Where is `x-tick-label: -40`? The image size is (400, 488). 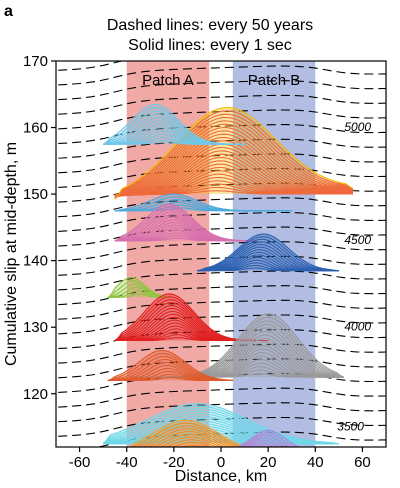
x-tick-label: -40 is located at coordinates (127, 462).